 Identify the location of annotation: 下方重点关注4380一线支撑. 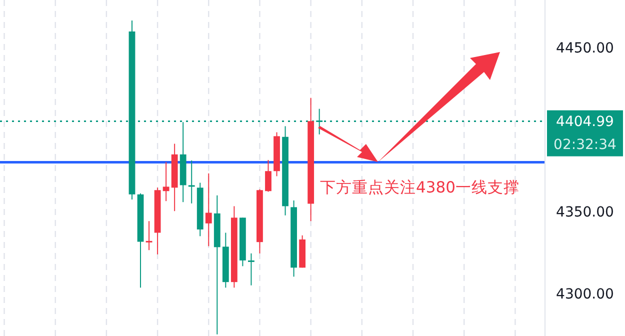
(420, 187).